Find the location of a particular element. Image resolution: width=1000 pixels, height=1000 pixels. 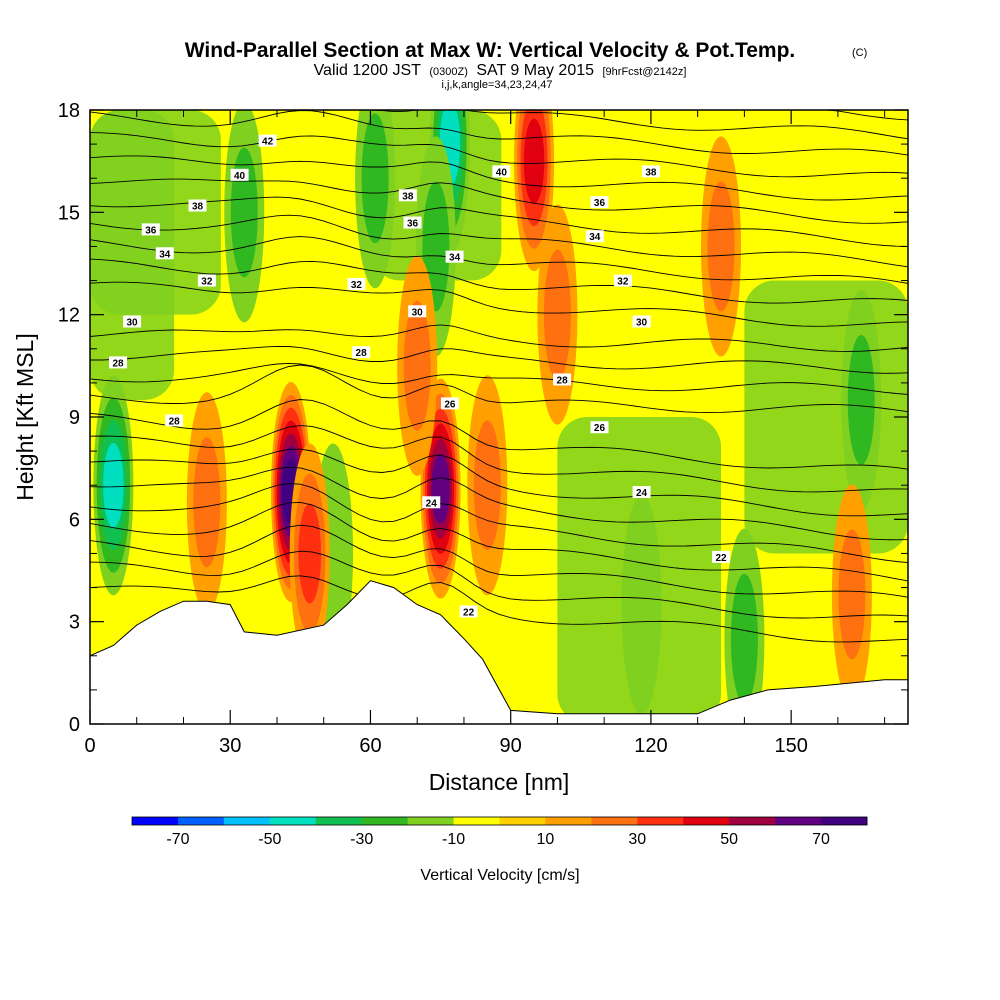

colorbar-tick-label-6: 50 is located at coordinates (729, 839).